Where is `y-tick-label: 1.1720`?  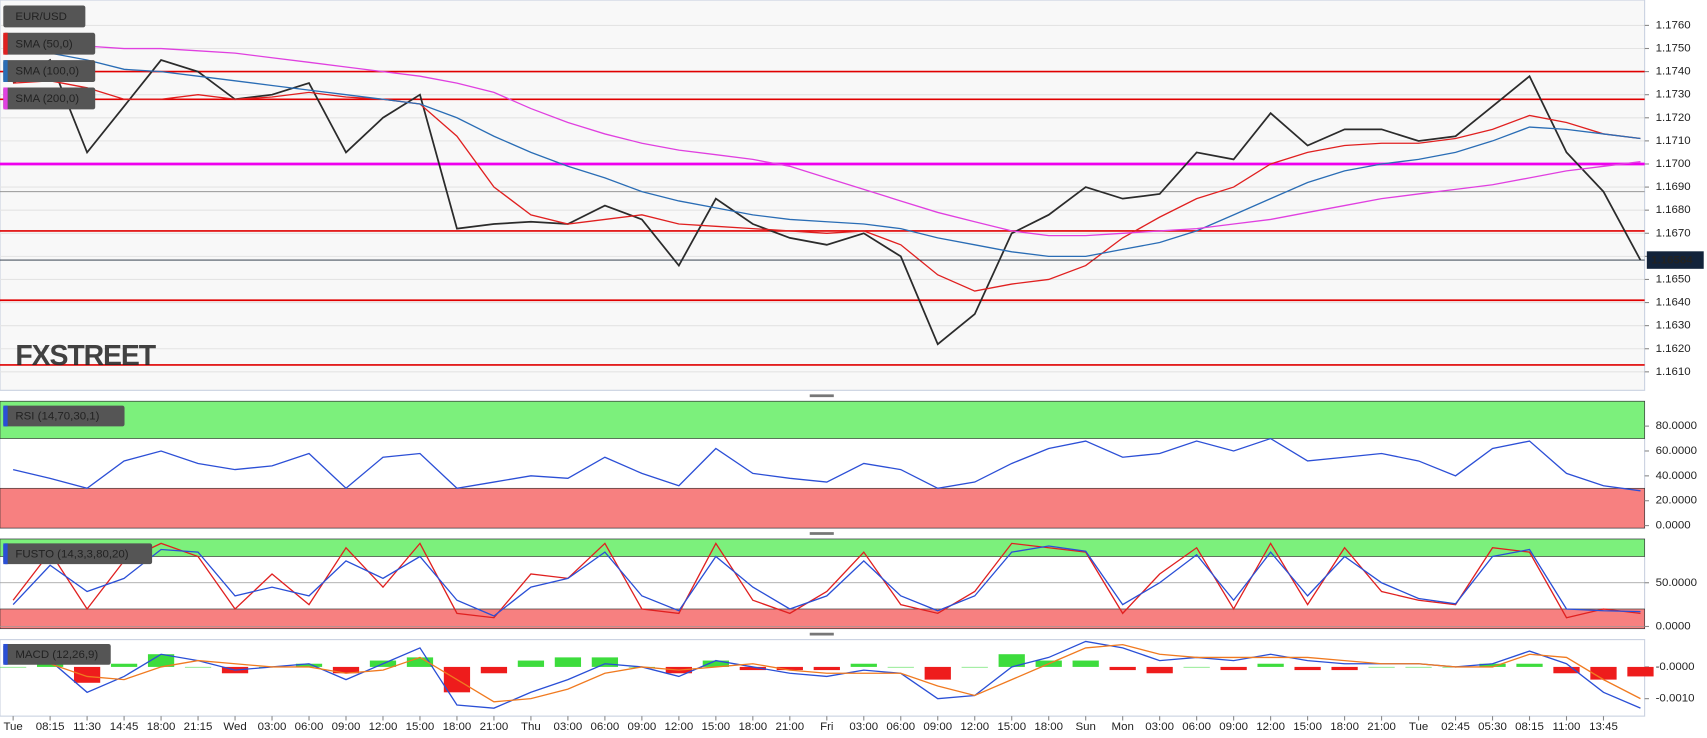
y-tick-label: 1.1720 is located at coordinates (1673, 118).